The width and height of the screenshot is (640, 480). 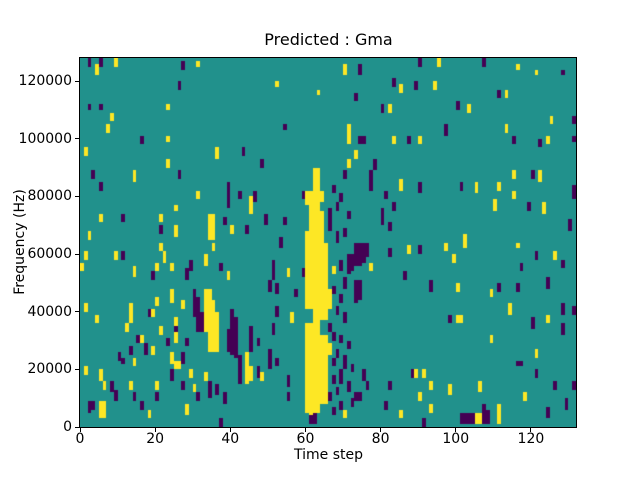 I want to click on y-axis-label: Frequency (Hz), so click(x=20, y=242).